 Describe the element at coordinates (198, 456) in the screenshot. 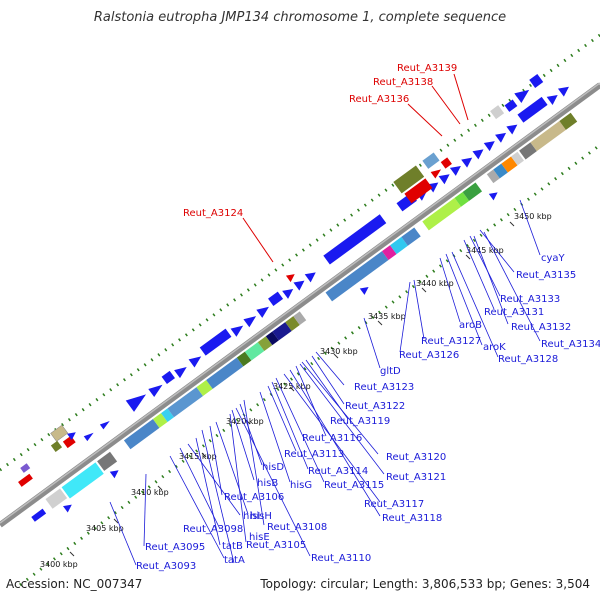

I see `tick-label: 3415 kbp` at that location.